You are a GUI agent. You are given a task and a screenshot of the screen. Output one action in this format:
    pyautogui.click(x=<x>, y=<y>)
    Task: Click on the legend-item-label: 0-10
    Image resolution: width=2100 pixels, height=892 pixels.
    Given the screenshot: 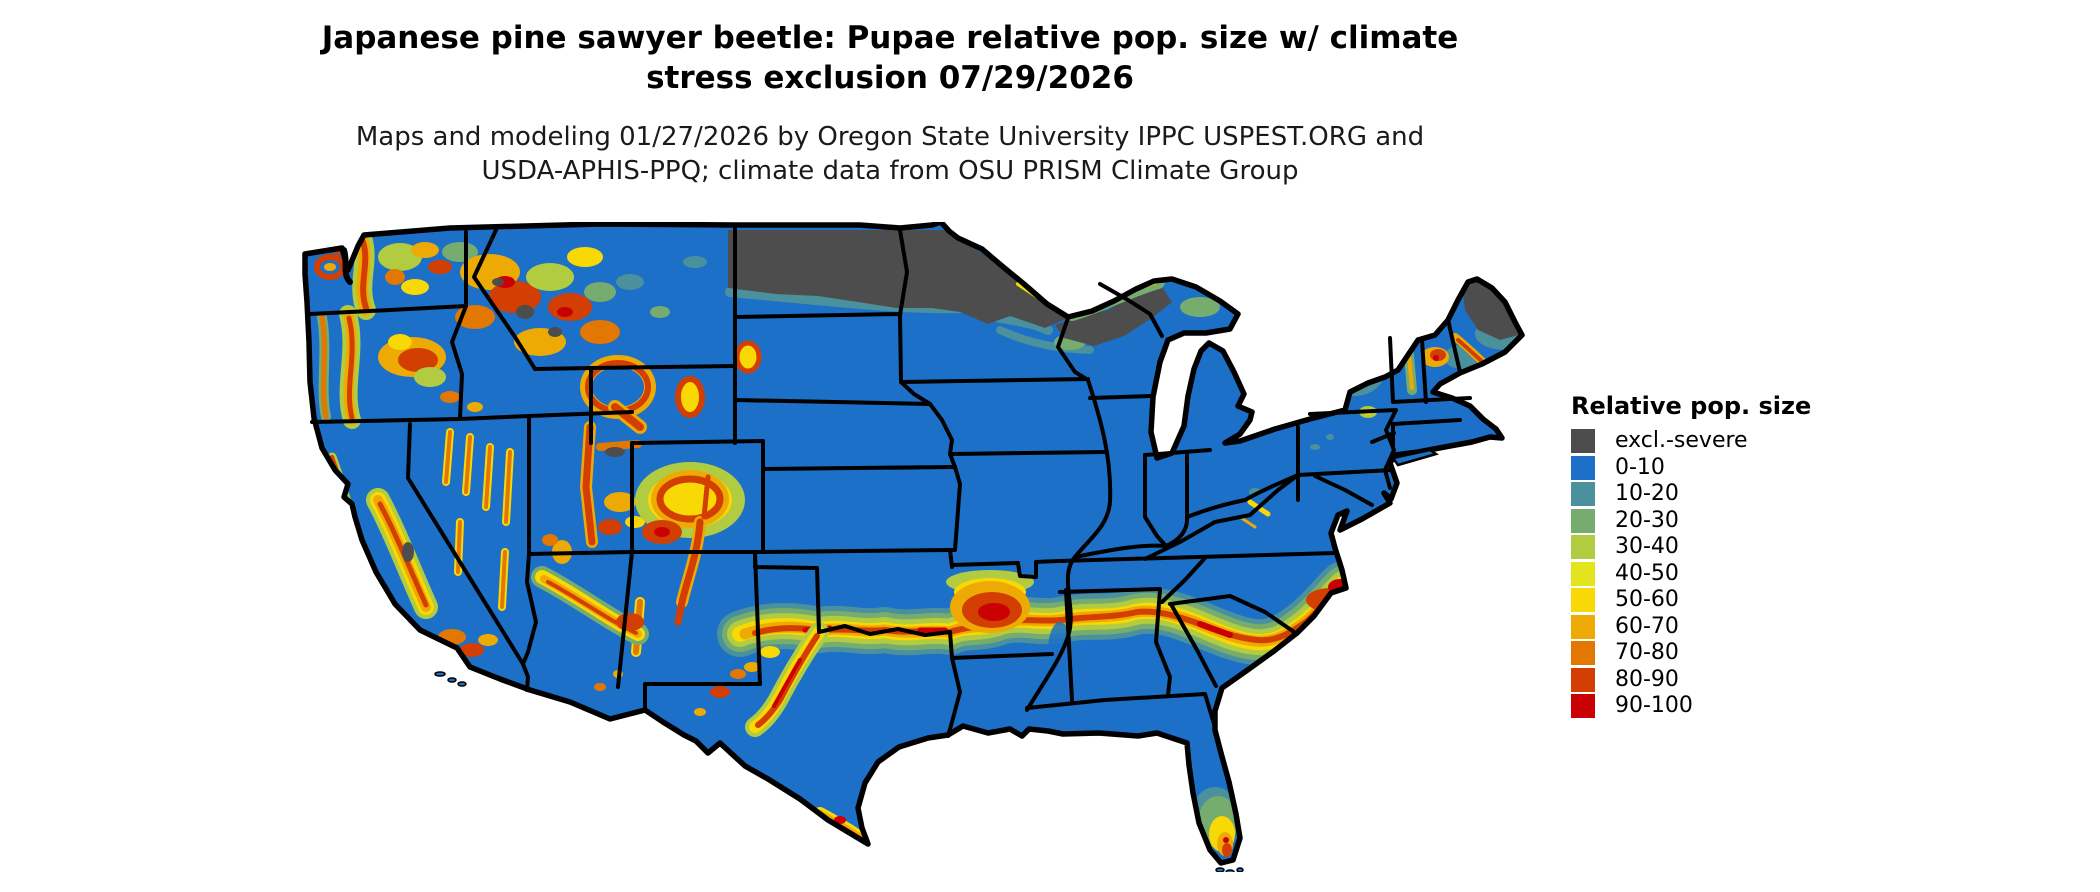 What is the action you would take?
    pyautogui.click(x=1640, y=467)
    